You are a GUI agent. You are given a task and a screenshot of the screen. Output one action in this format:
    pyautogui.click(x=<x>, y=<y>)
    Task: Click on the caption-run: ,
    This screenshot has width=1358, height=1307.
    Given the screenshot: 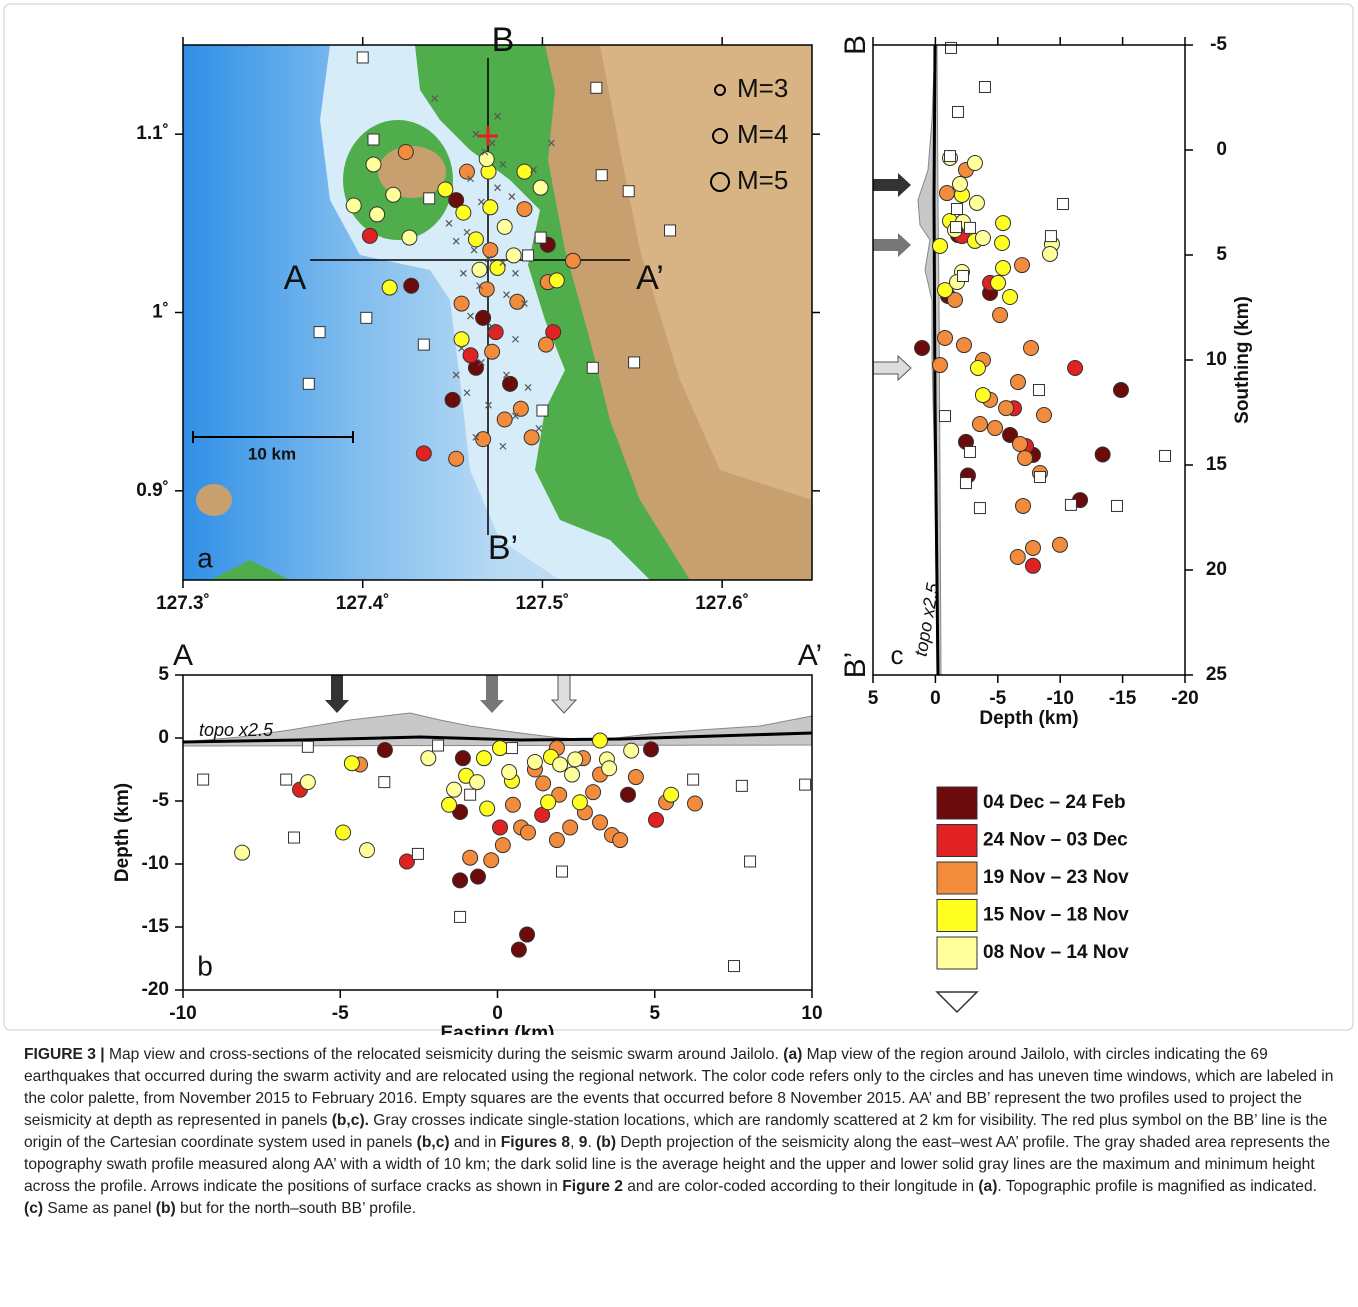 What is the action you would take?
    pyautogui.click(x=574, y=1142)
    